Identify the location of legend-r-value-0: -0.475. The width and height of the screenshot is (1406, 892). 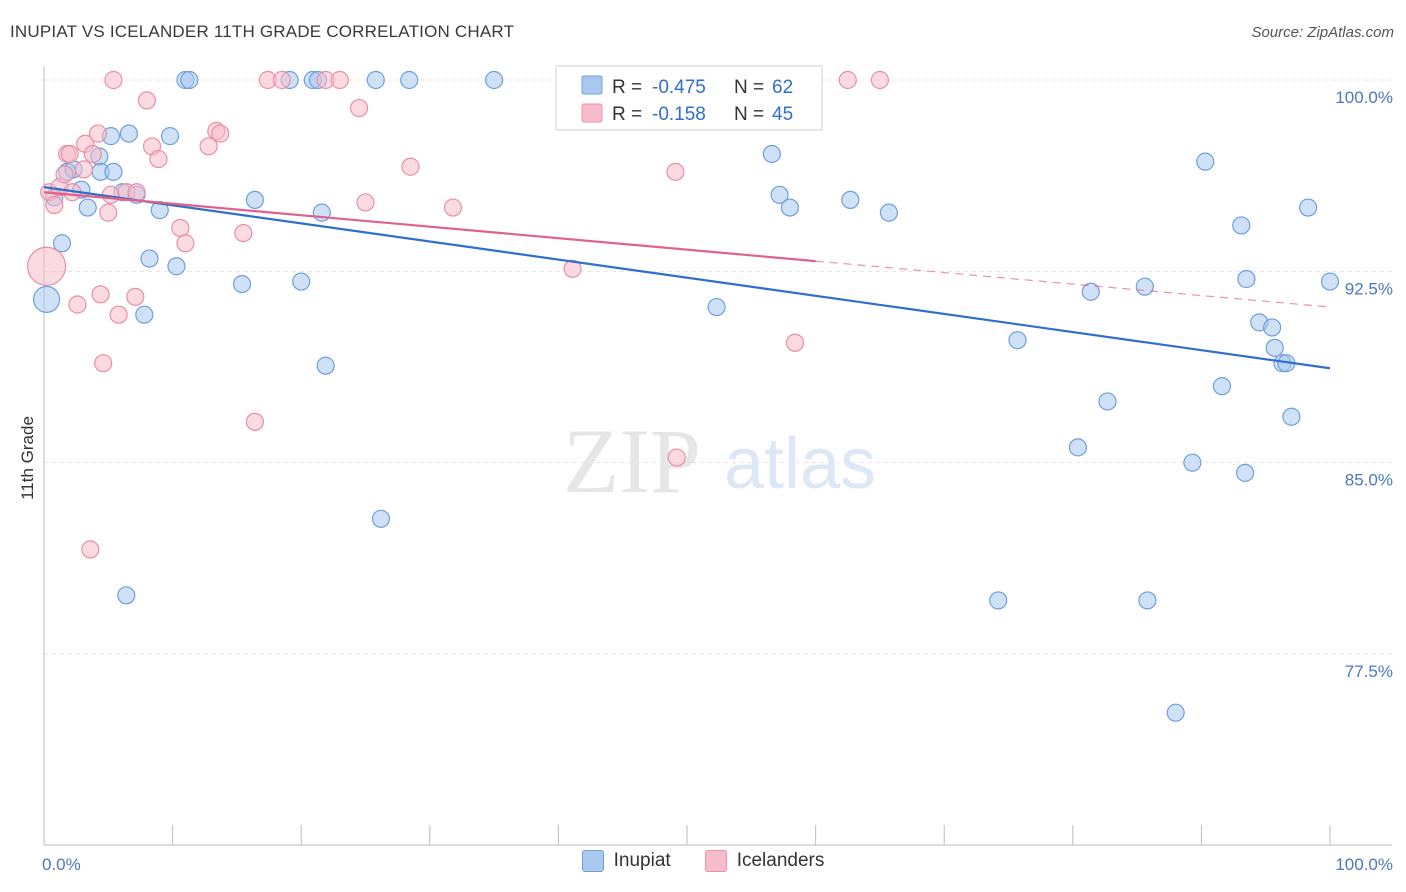
(679, 87).